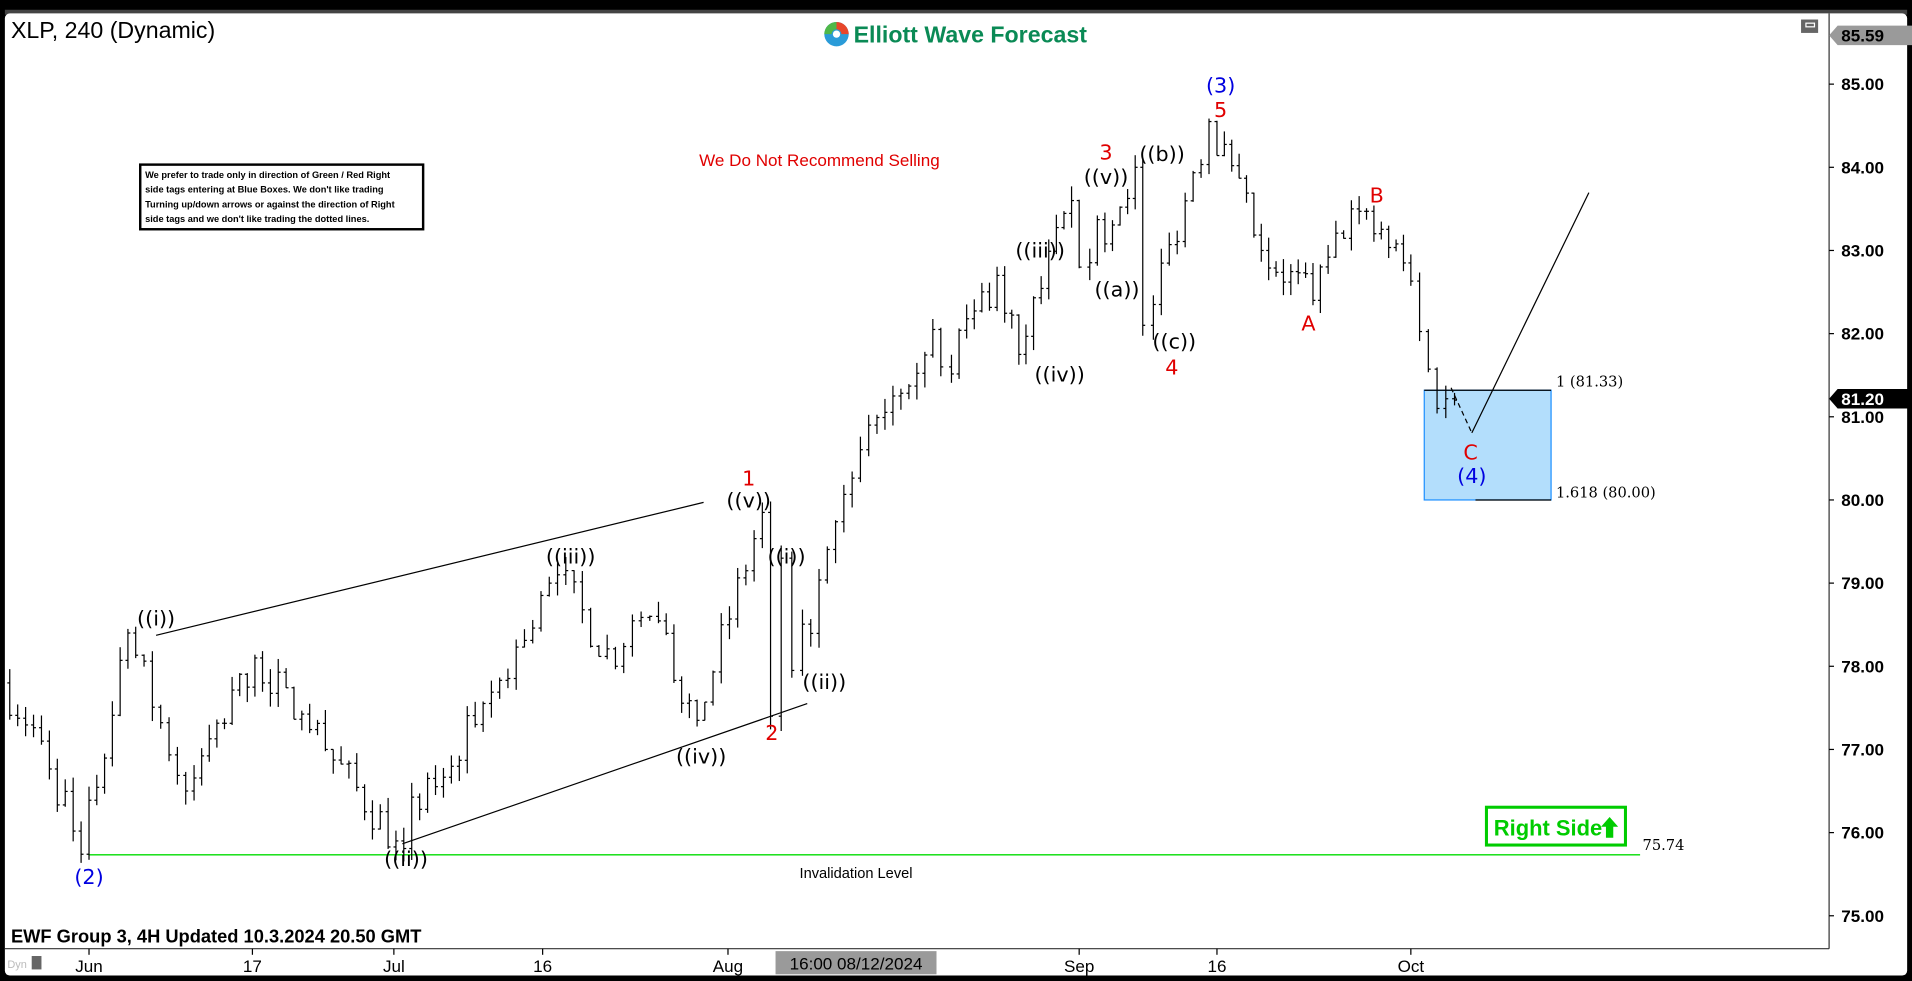  Describe the element at coordinates (1862, 916) in the screenshot. I see `price-tick-label: 75.00` at that location.